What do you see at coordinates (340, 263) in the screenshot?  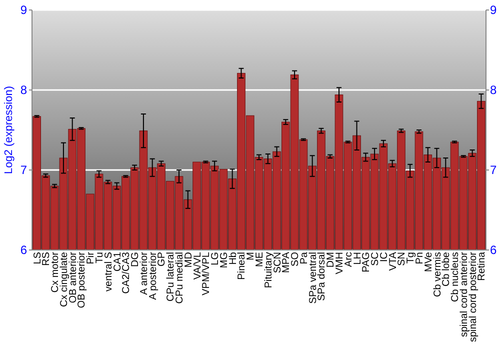 I see `x-tick-label: VMH` at bounding box center [340, 263].